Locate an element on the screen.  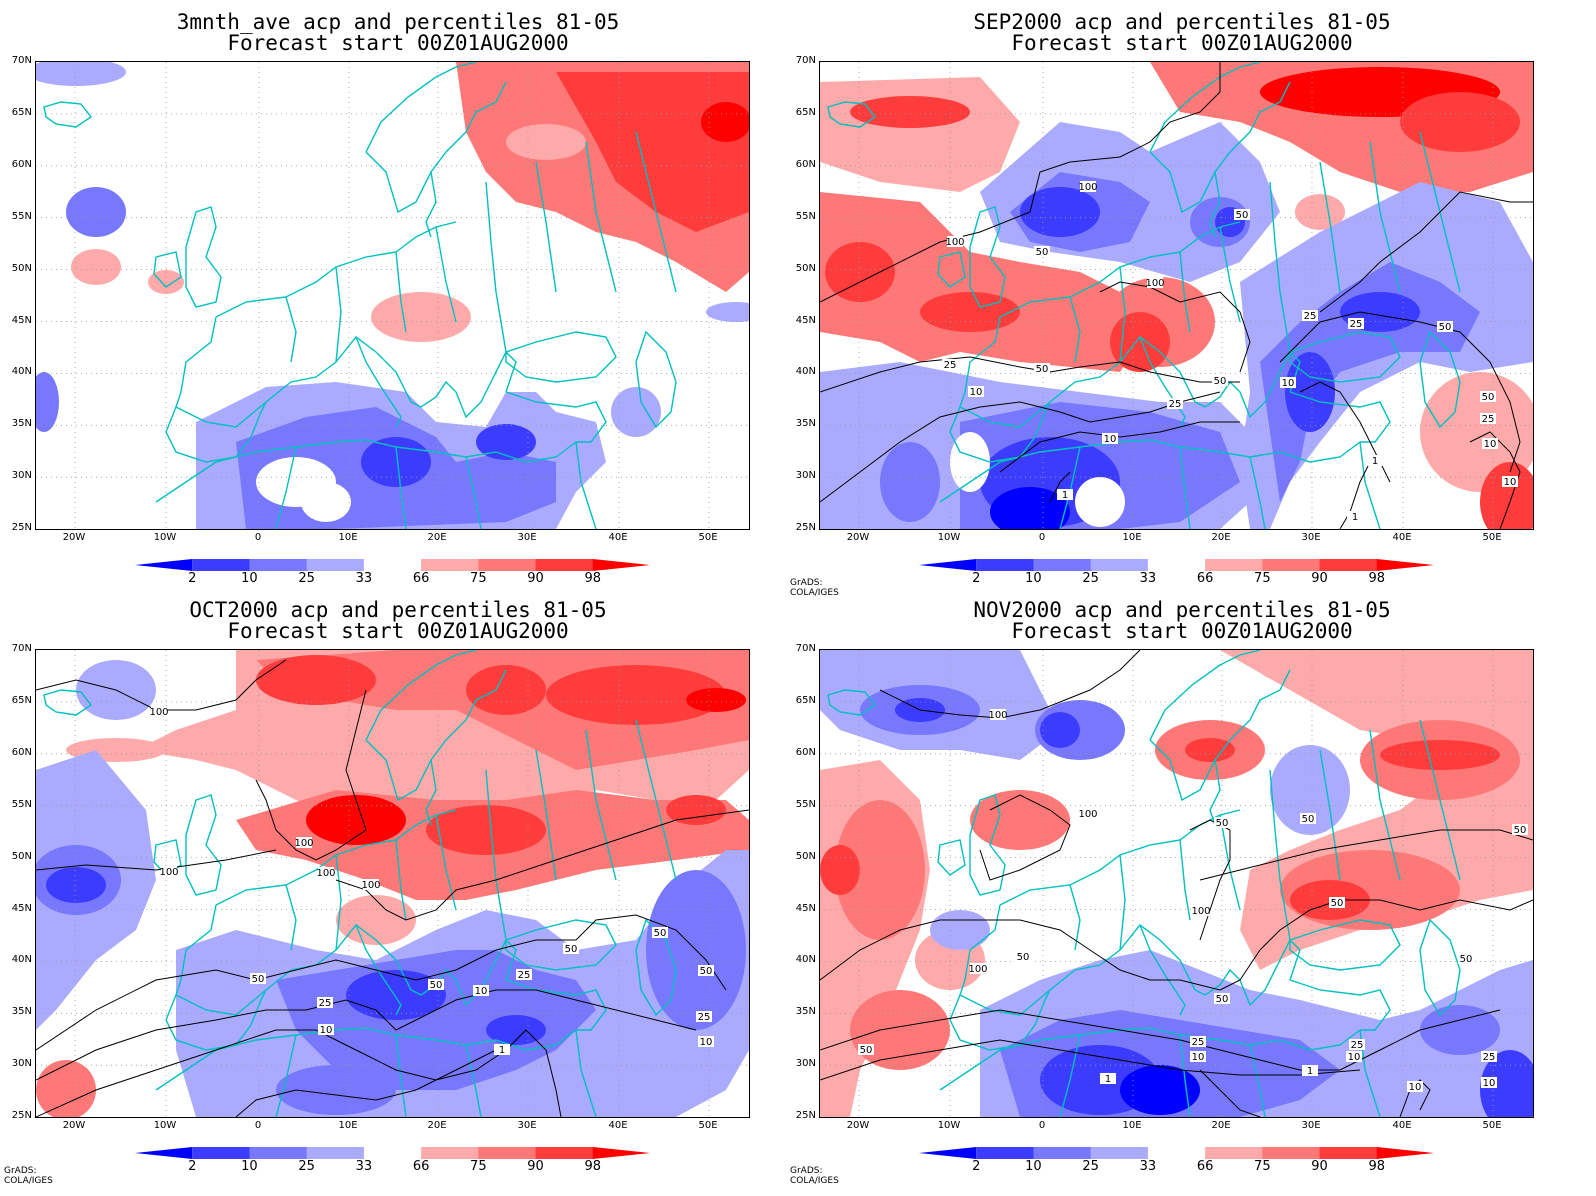
lon-tick-label: 30E is located at coordinates (1311, 537).